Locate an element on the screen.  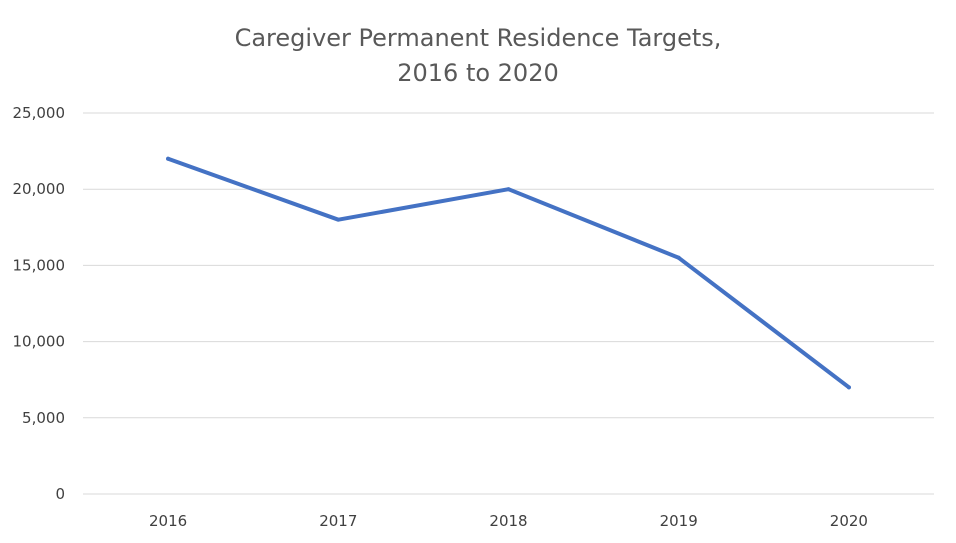
y-tick-label: 10,000 is located at coordinates (39, 342).